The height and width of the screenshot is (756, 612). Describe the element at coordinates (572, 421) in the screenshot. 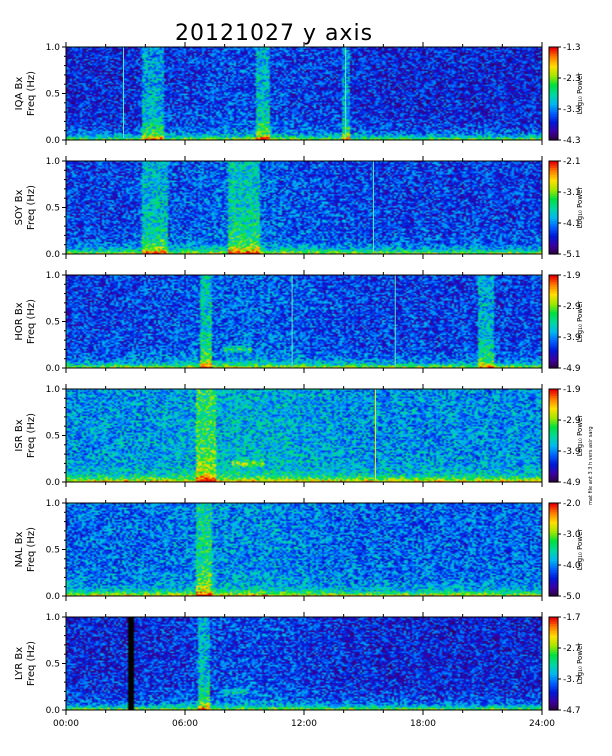

I see `colorbar-tick-label: -2.9` at that location.